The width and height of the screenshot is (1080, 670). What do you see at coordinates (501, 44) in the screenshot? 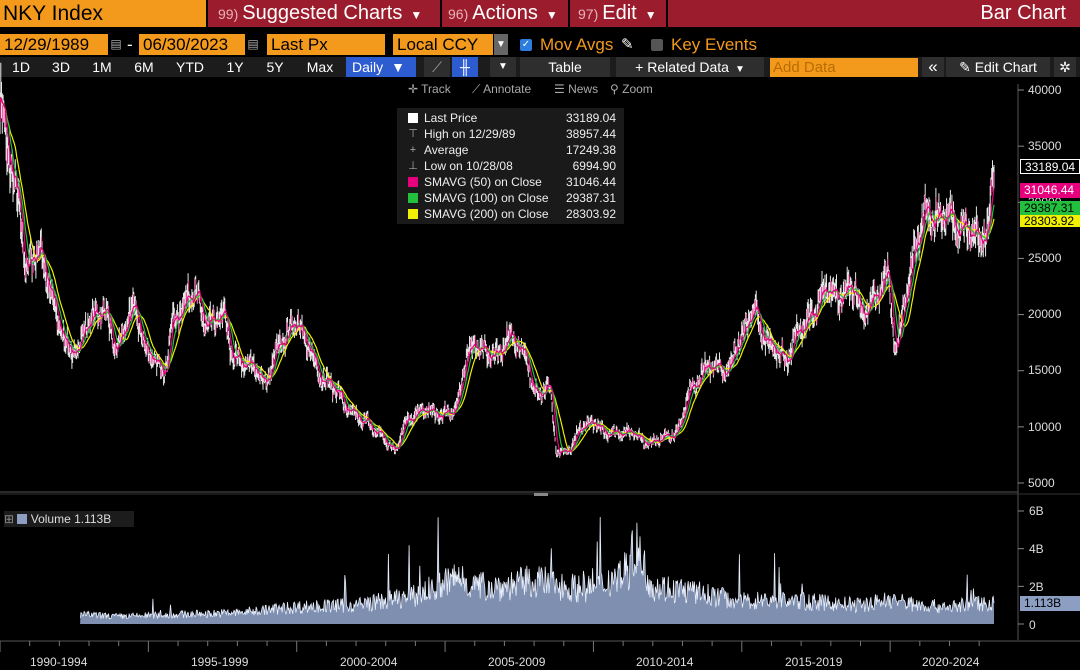
I see `currency-dropdown-icon: ▼` at bounding box center [501, 44].